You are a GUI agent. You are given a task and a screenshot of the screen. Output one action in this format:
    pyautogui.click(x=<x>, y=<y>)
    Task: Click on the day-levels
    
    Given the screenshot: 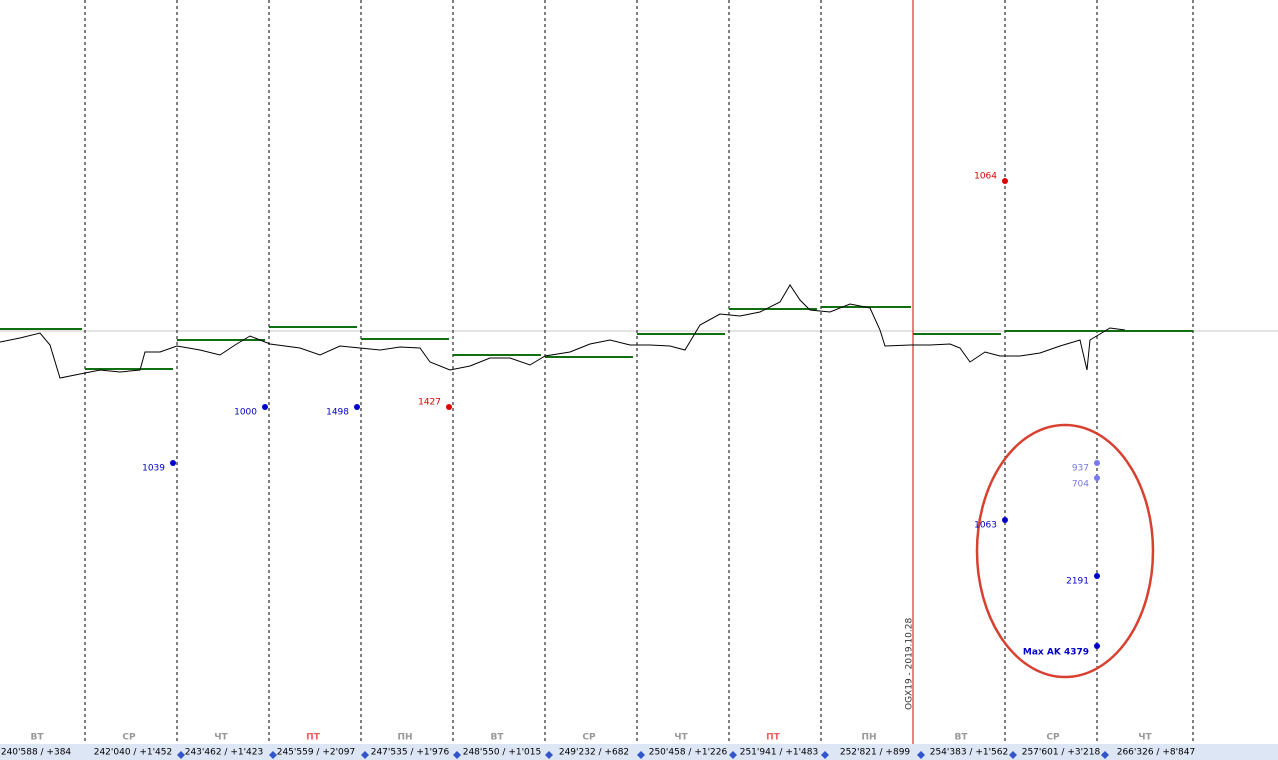 What is the action you would take?
    pyautogui.click(x=596, y=338)
    